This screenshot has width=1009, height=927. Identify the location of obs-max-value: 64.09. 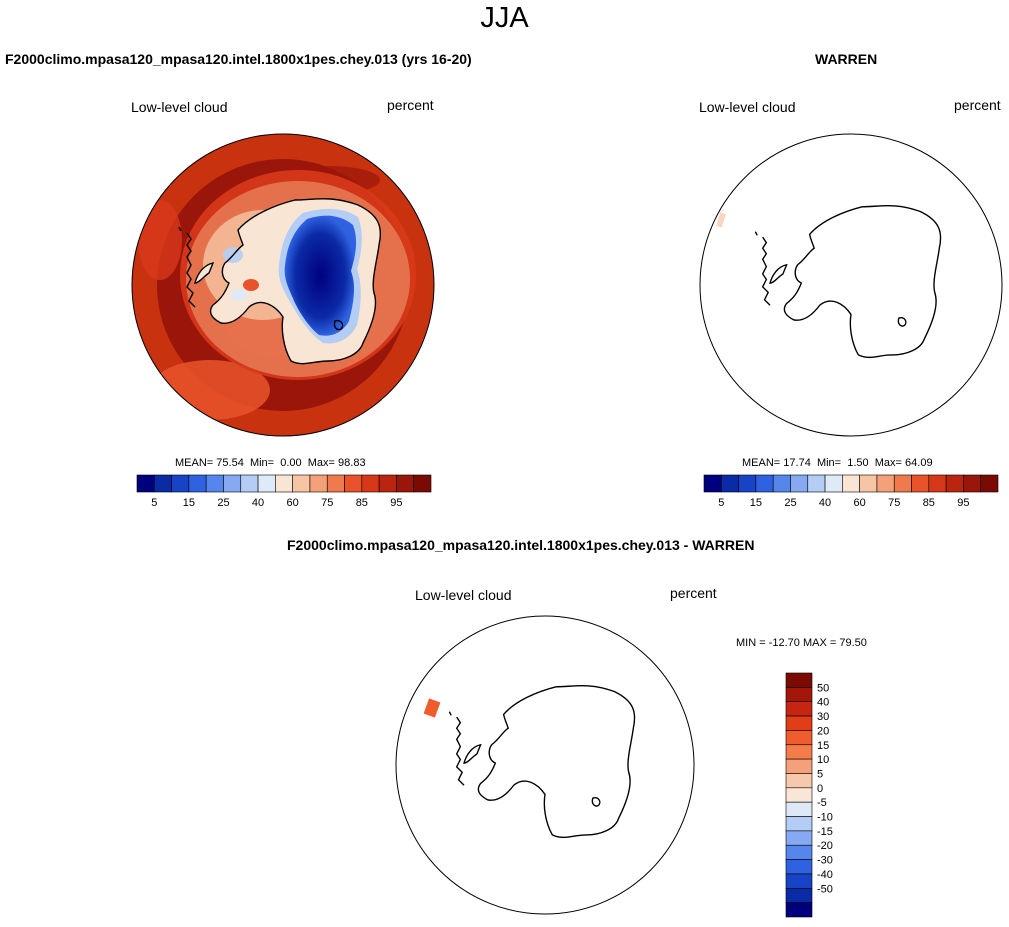
(919, 463).